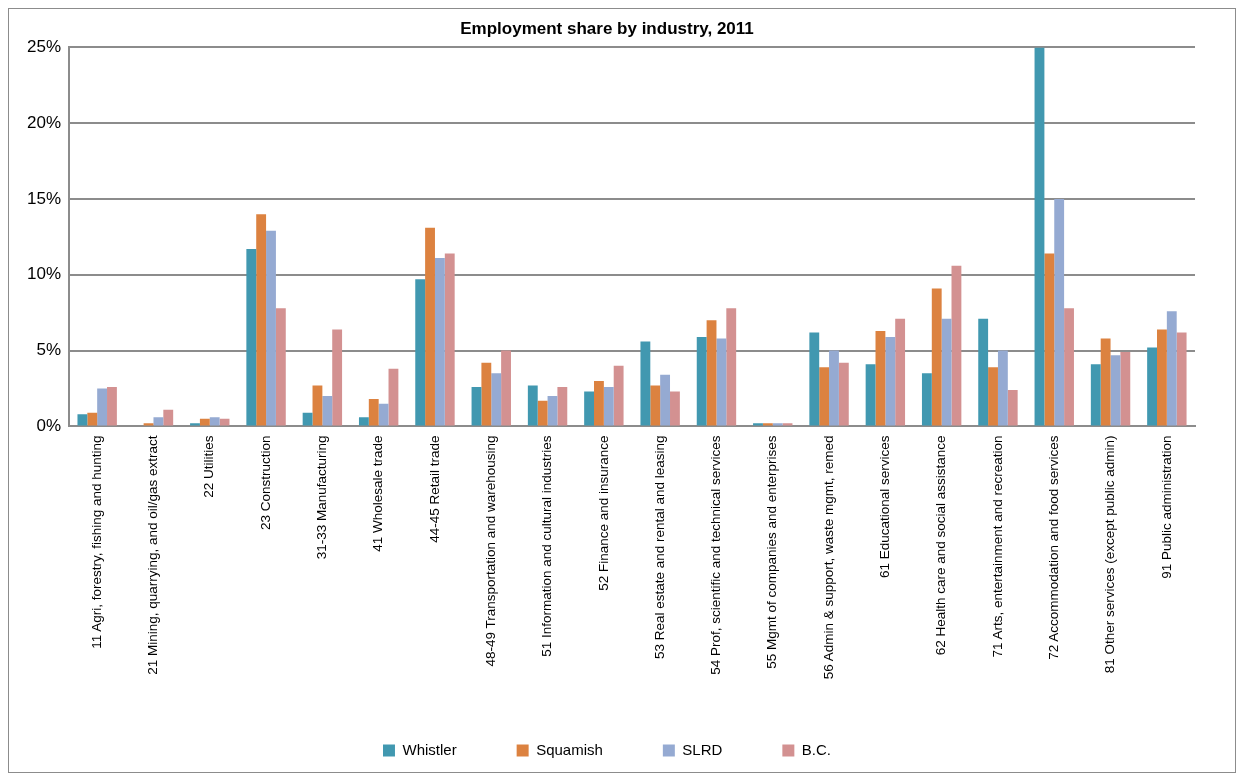 The height and width of the screenshot is (781, 1244). What do you see at coordinates (885, 506) in the screenshot?
I see `x-tick-label: 61 Educational services` at bounding box center [885, 506].